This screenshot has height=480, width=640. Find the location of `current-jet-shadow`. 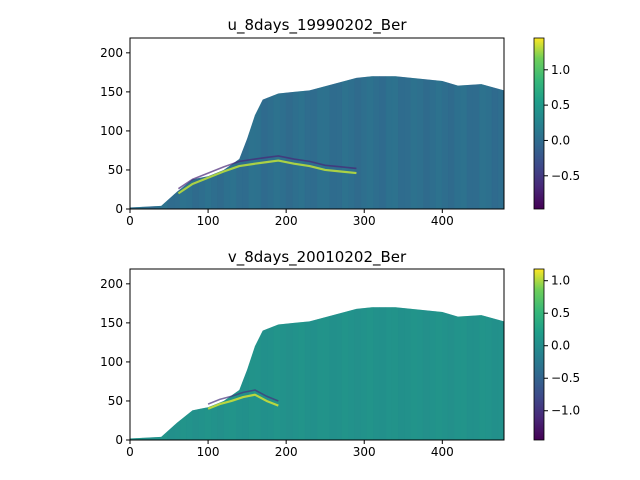

current-jet-shadow is located at coordinates (243, 397).